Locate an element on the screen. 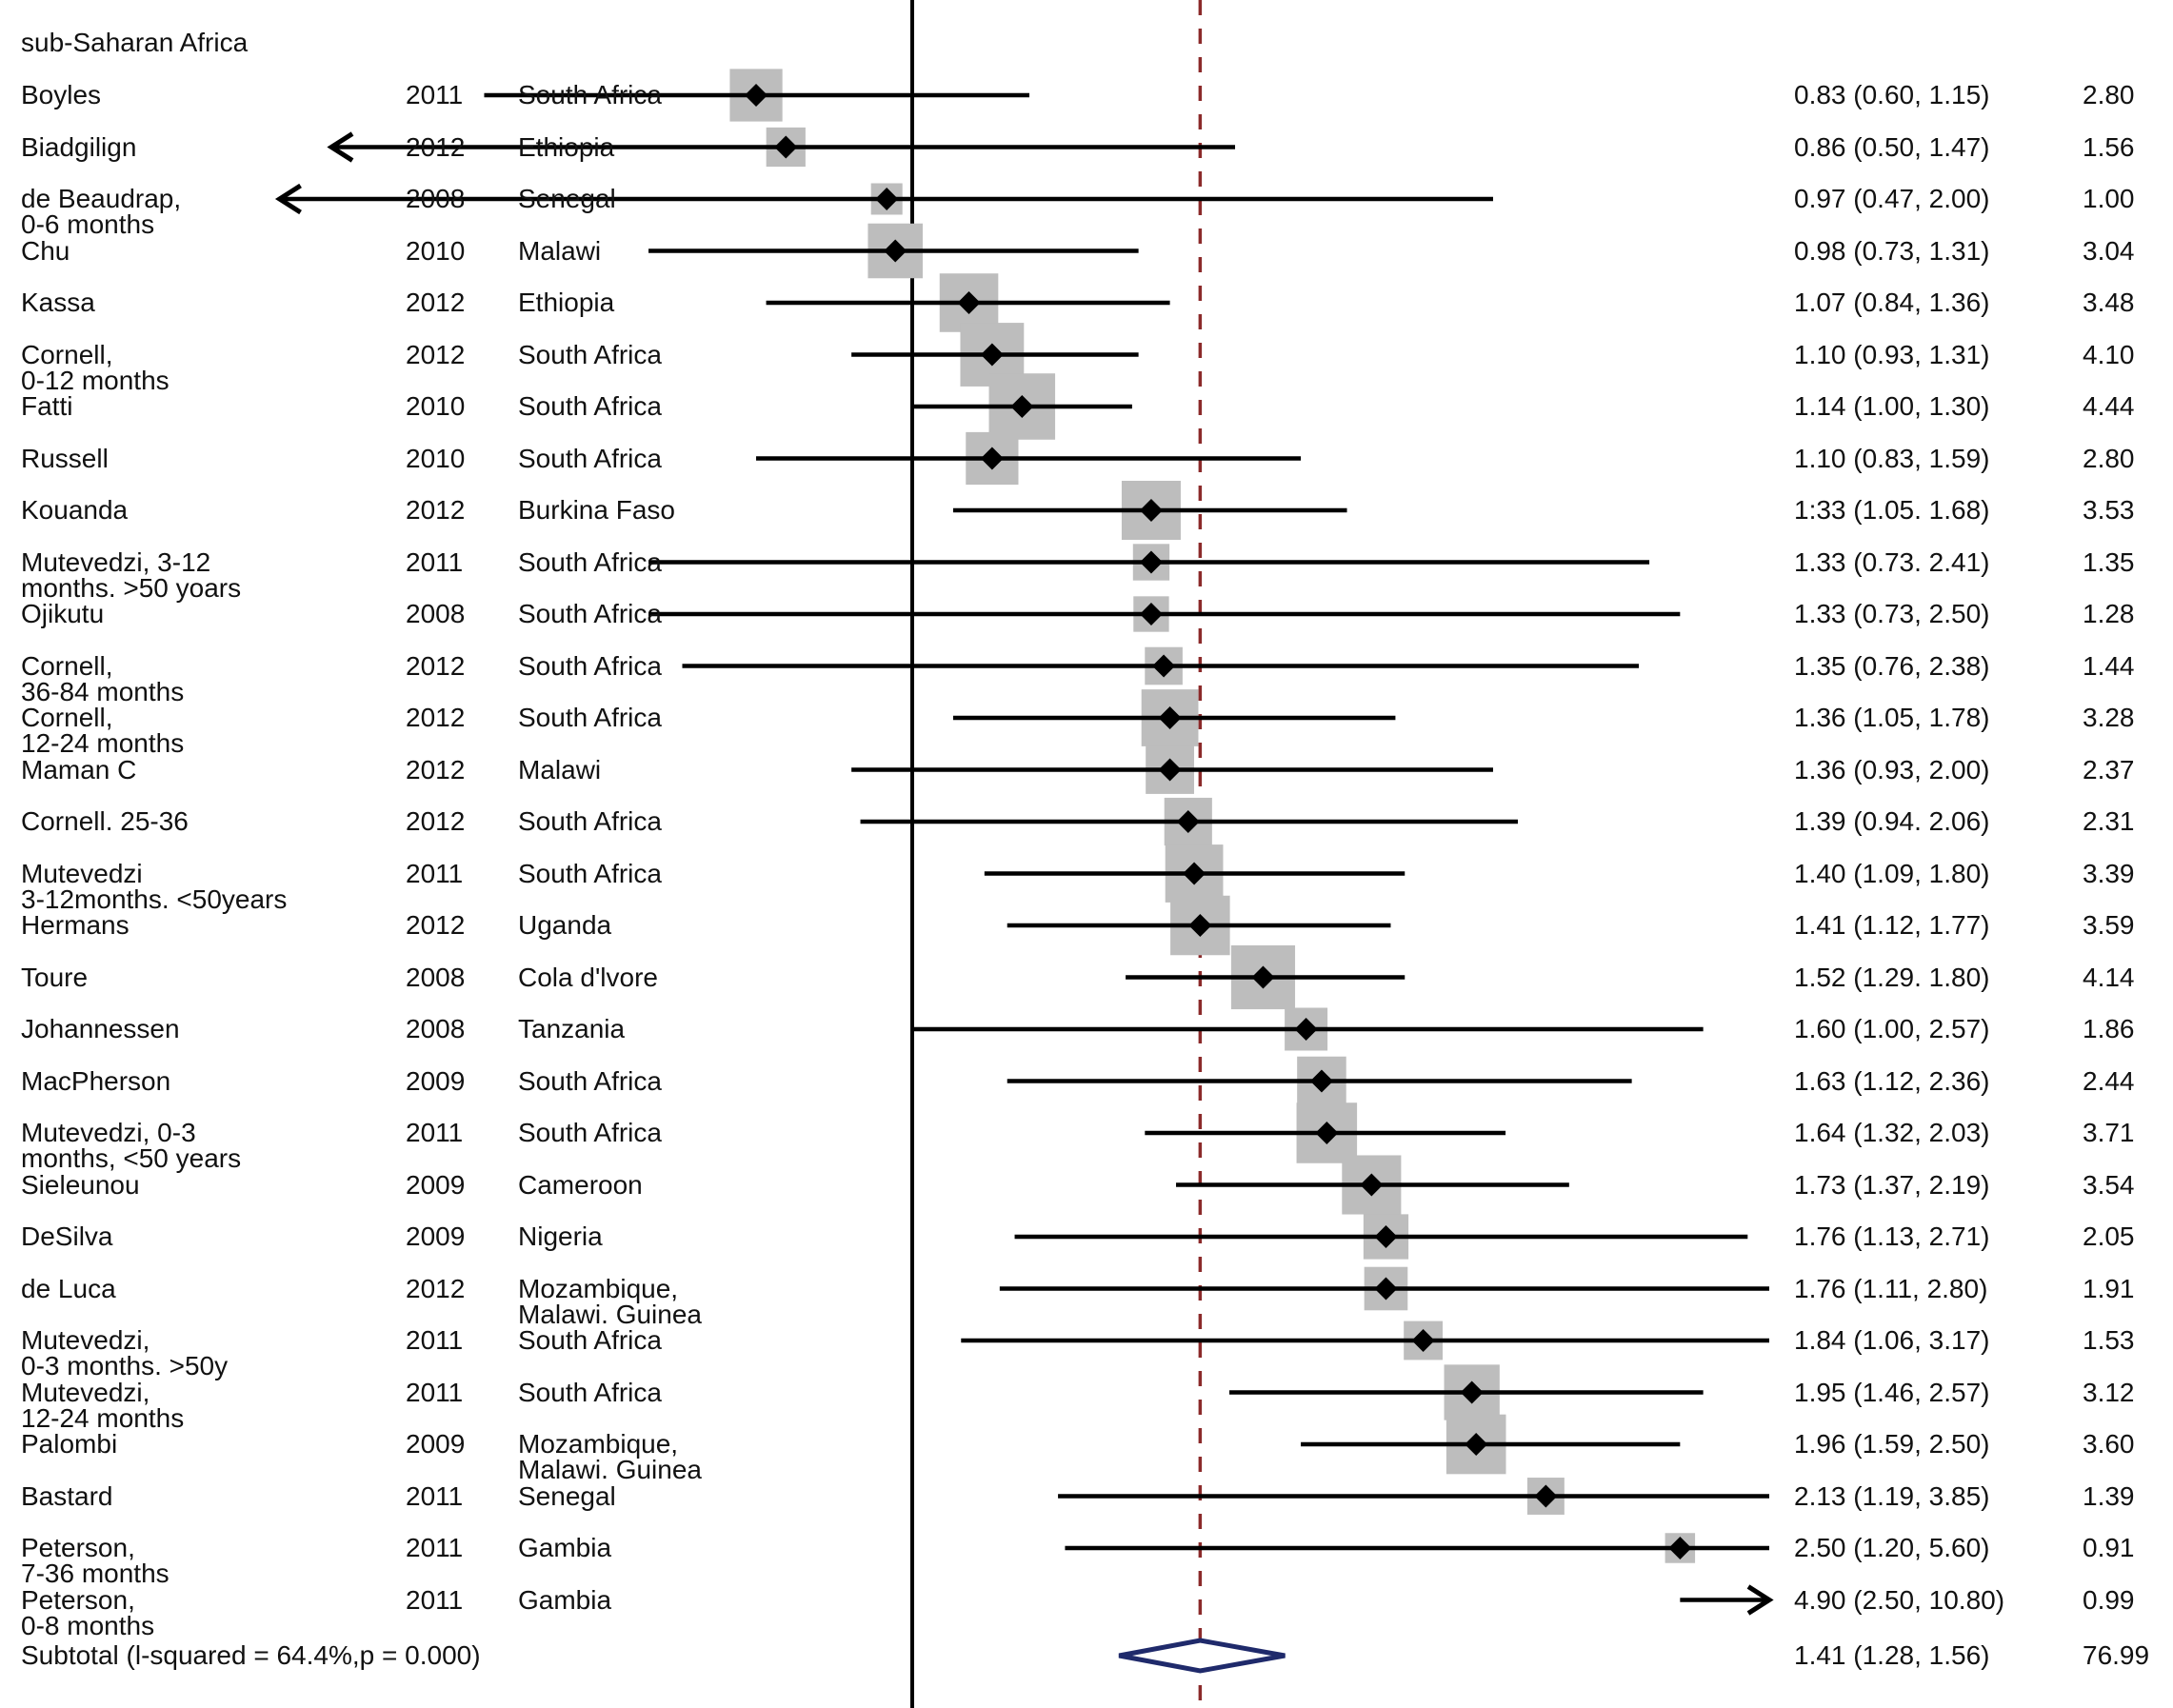 Image resolution: width=2173 pixels, height=1708 pixels. study-country: Gambia is located at coordinates (565, 1547).